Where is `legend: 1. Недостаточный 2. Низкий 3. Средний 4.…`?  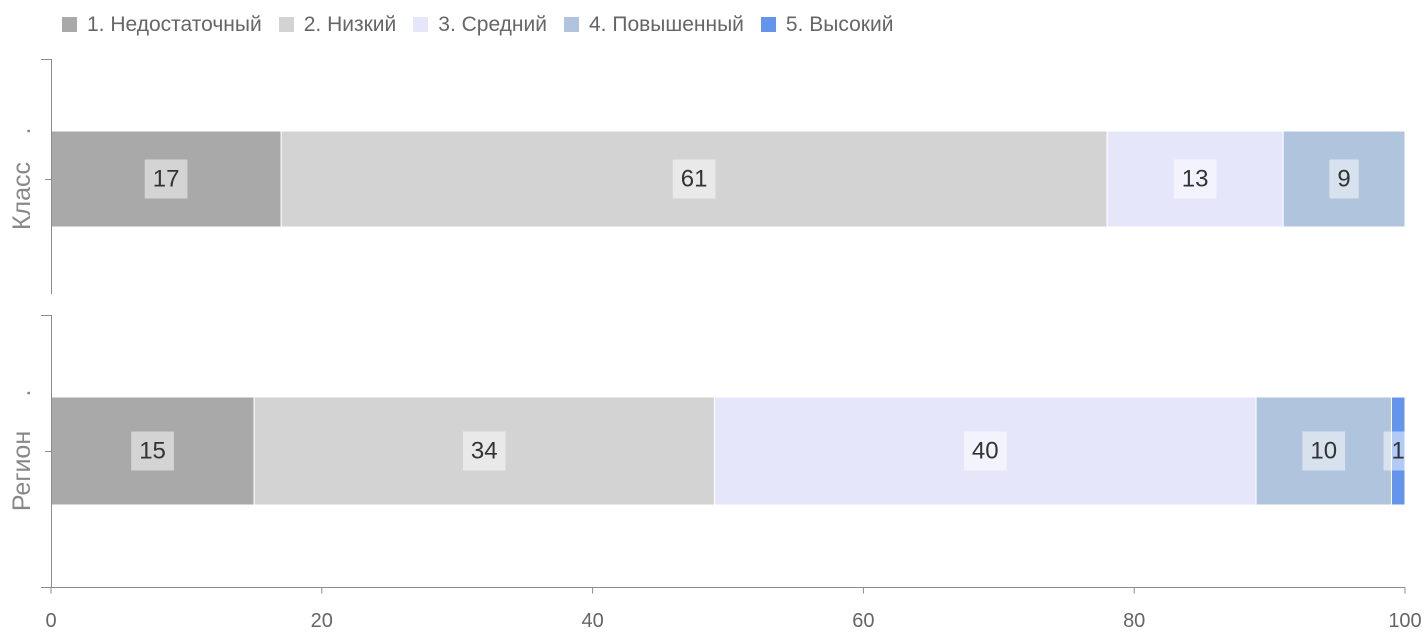 legend: 1. Недостаточный 2. Низкий 3. Средний 4.… is located at coordinates (486, 24).